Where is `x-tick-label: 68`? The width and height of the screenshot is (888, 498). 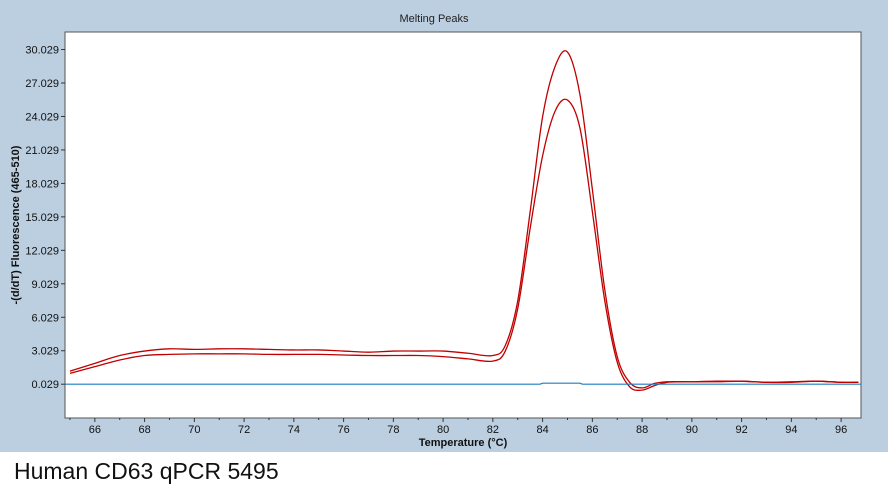
x-tick-label: 68 is located at coordinates (144, 430).